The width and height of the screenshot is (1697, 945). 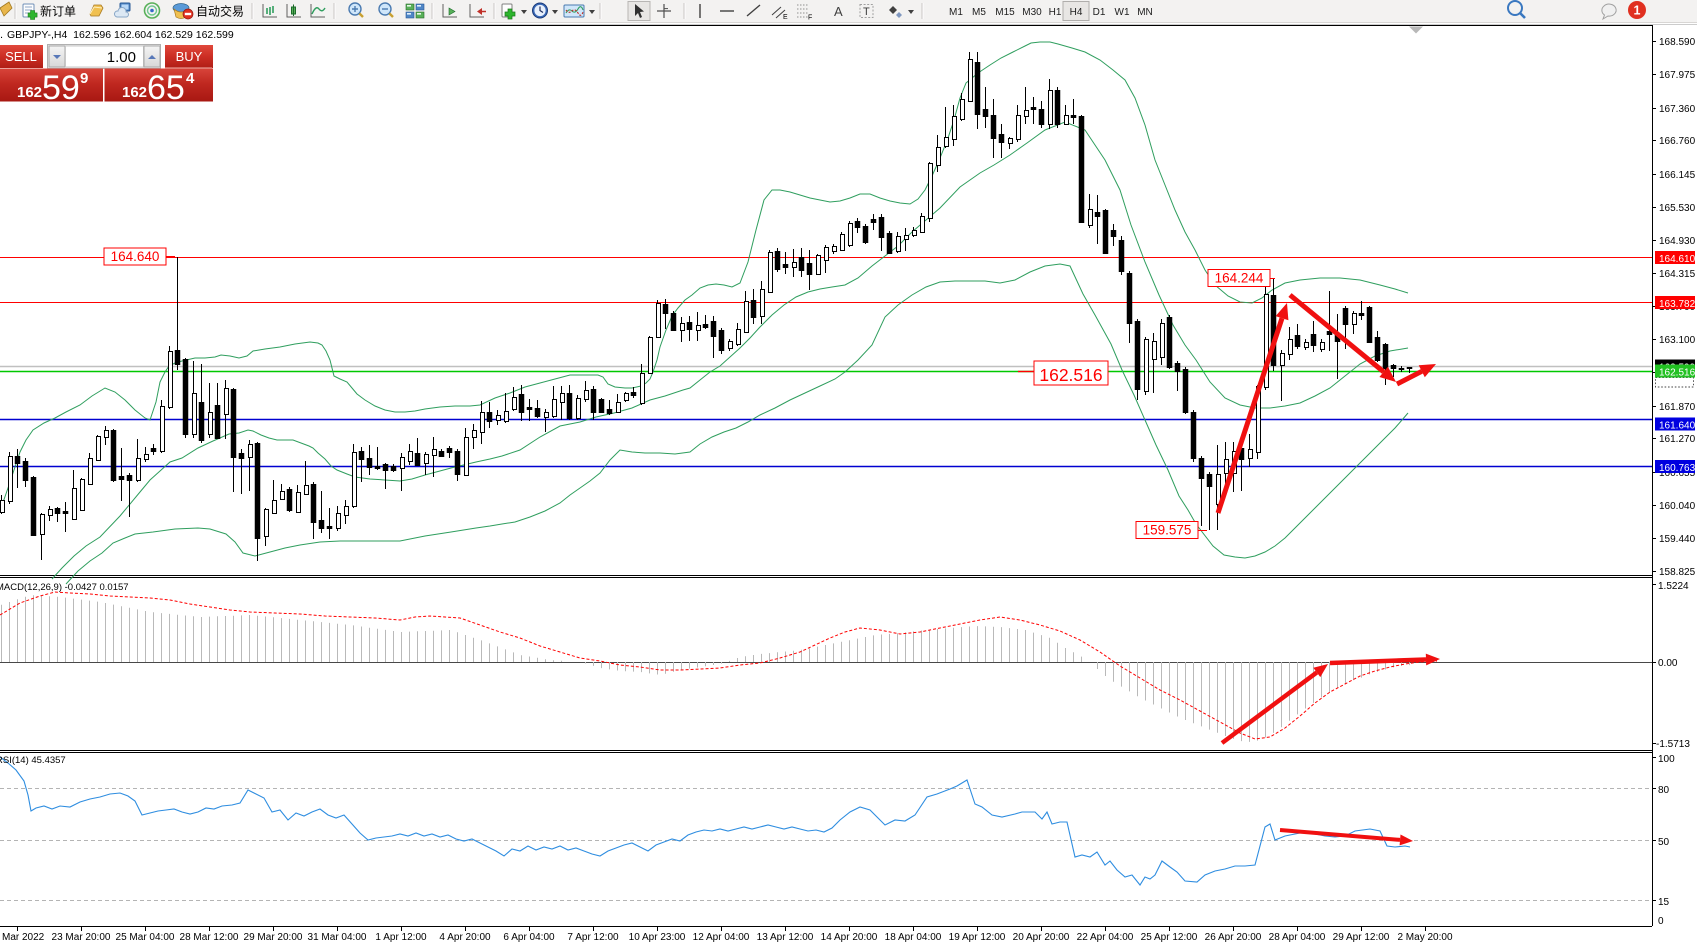 I want to click on svg-text: 161.270, so click(x=1677, y=439).